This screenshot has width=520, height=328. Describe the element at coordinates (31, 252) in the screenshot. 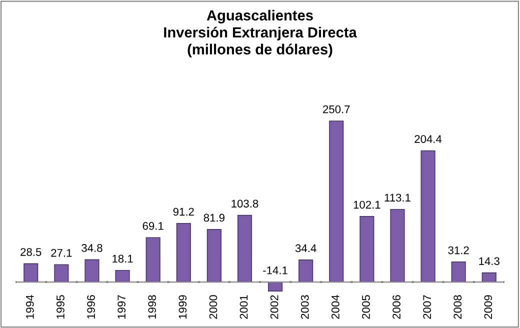

I see `data-label: 28.5` at that location.